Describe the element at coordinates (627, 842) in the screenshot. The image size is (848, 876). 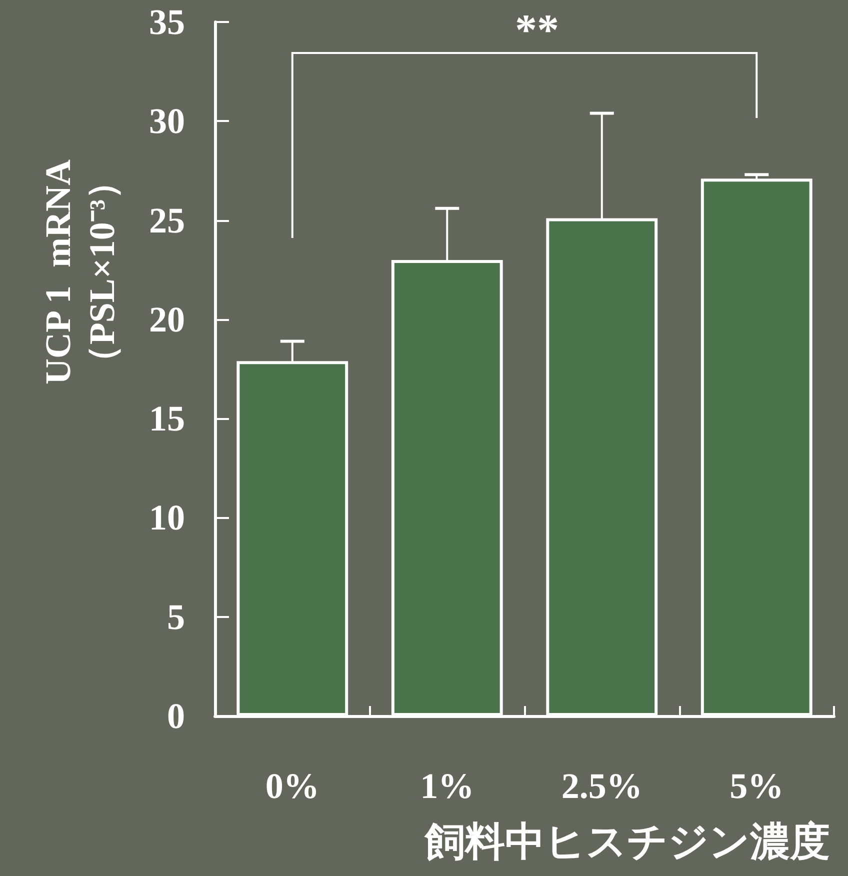
I see `x-axis-title: 飼料中ヒスチジン濃度` at that location.